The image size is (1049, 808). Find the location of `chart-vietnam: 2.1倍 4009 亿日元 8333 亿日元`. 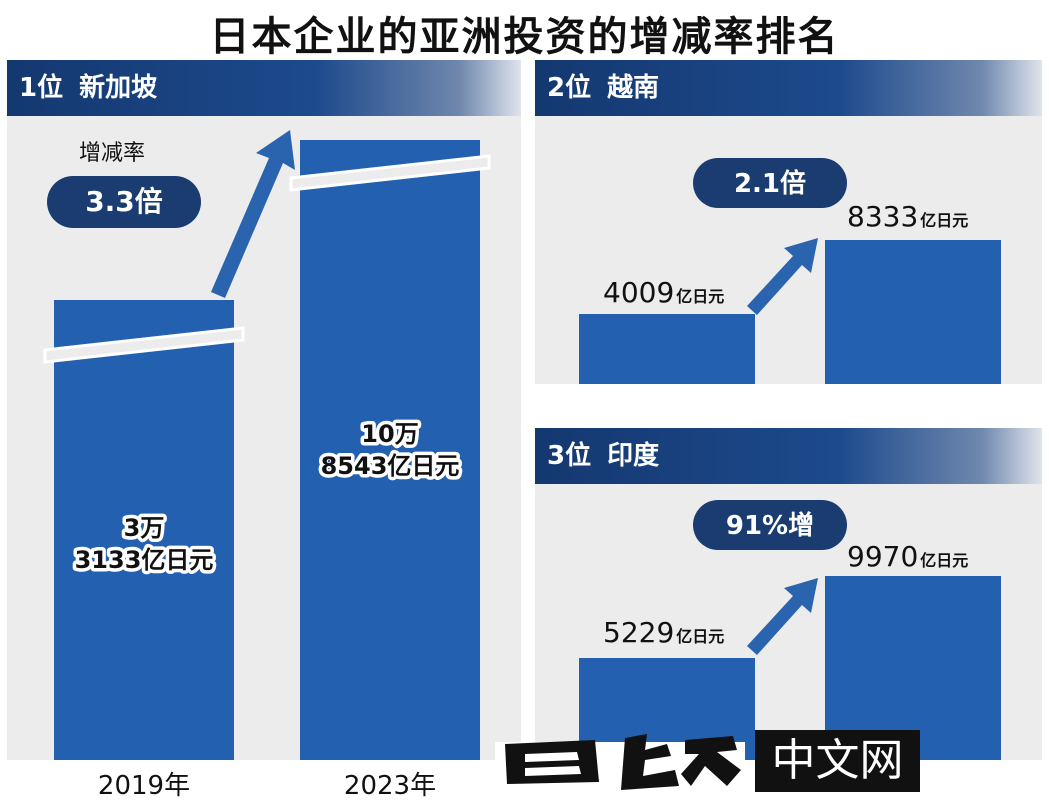

chart-vietnam: 2.1倍 4009 亿日元 8333 亿日元 is located at coordinates (790, 271).